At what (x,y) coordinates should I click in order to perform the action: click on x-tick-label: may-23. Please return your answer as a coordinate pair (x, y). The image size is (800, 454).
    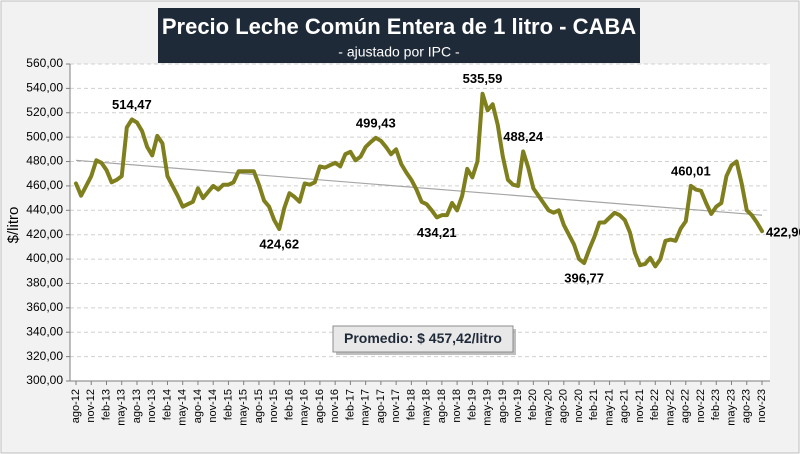
    Looking at the image, I should click on (731, 407).